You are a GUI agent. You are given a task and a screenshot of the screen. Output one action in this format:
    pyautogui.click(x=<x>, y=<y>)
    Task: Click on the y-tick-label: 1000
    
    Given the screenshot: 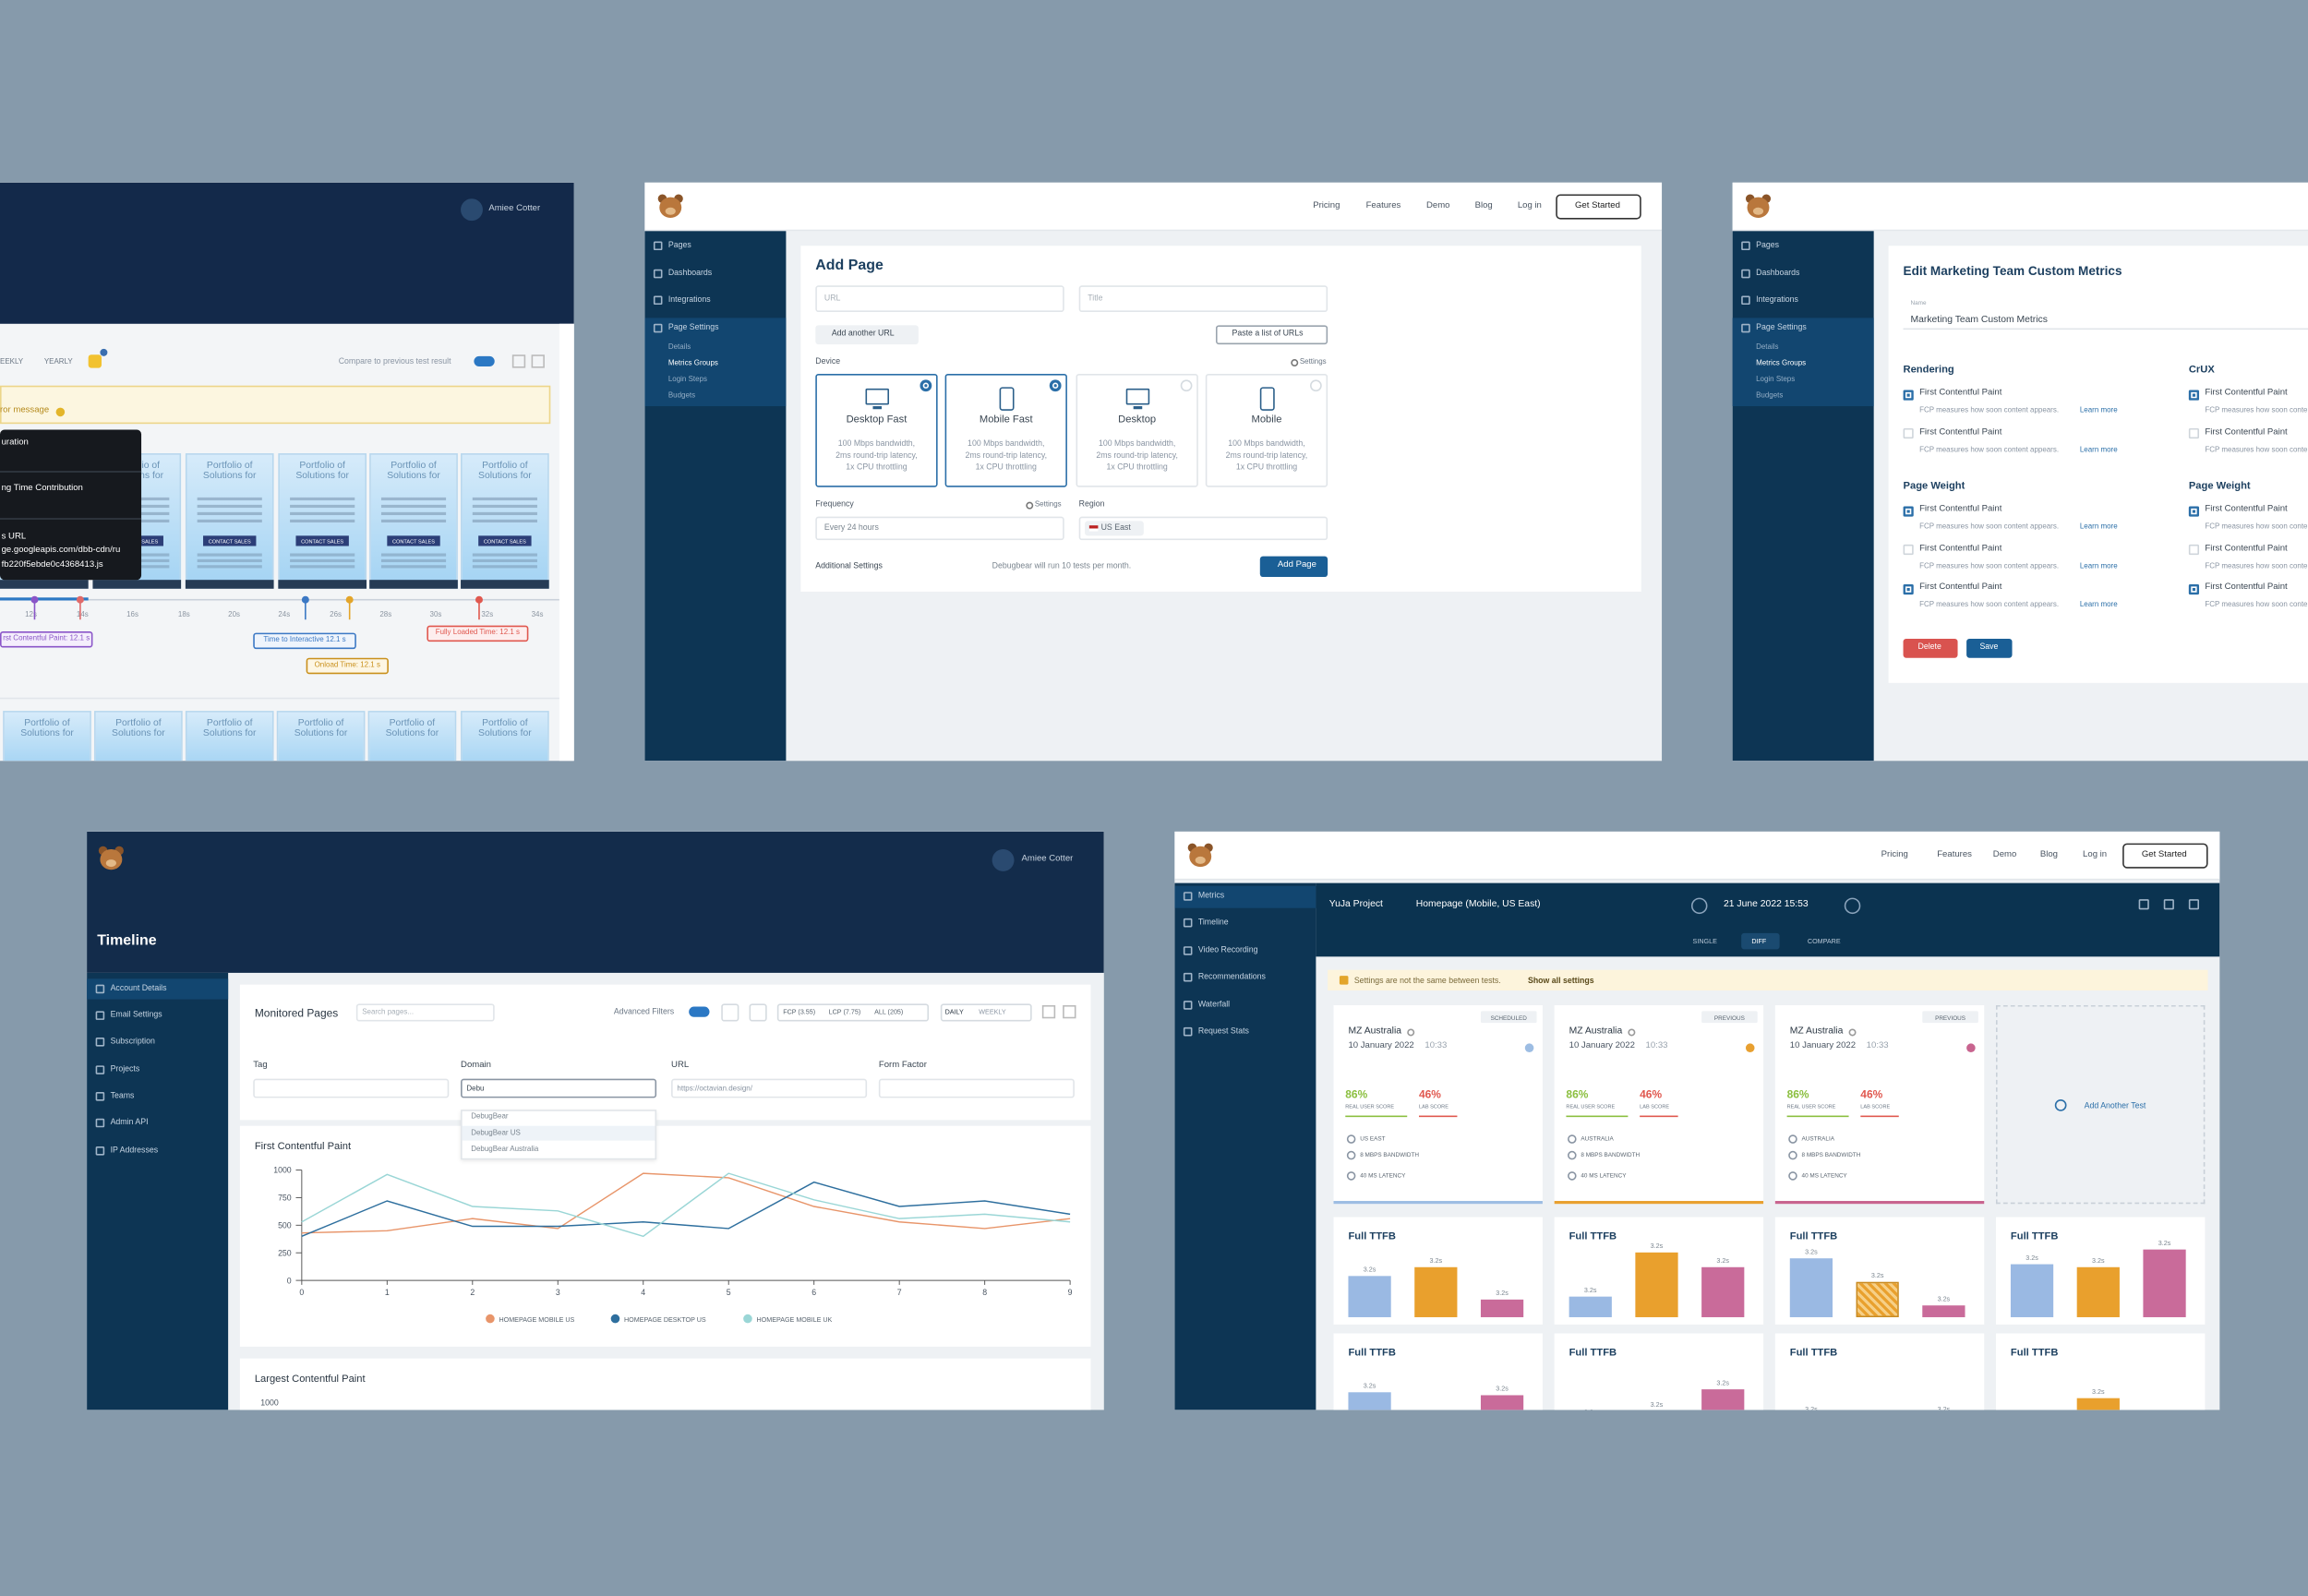 What is the action you would take?
    pyautogui.click(x=269, y=1403)
    